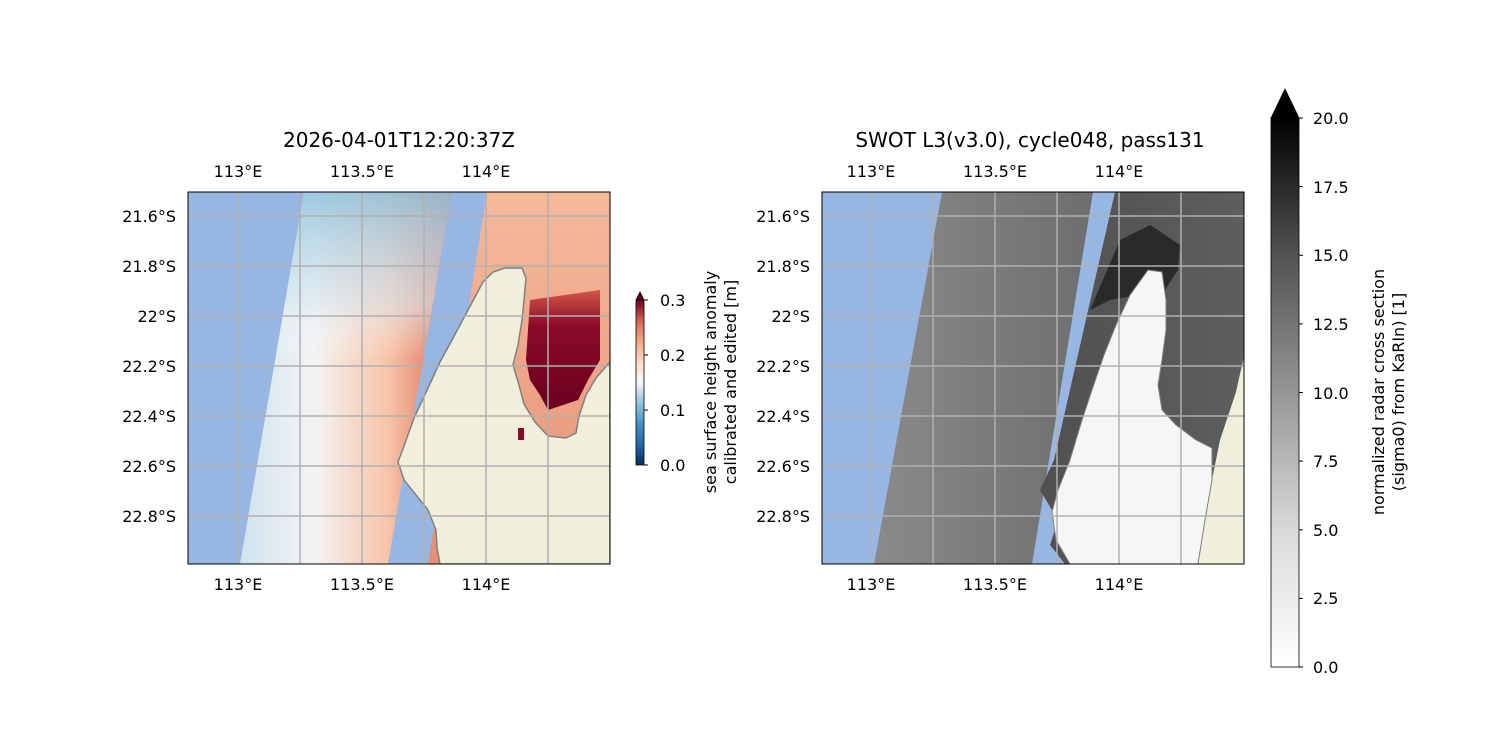 Image resolution: width=1500 pixels, height=754 pixels. I want to click on sigma0-colorbar-tick: 2.5, so click(1325, 598).